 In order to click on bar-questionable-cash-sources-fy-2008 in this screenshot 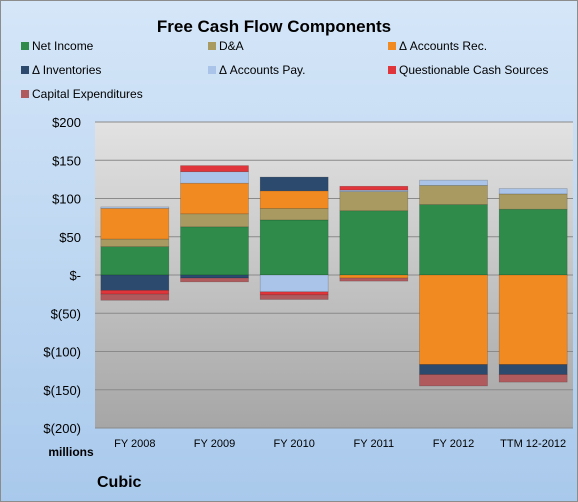, I will do `click(135, 292)`.